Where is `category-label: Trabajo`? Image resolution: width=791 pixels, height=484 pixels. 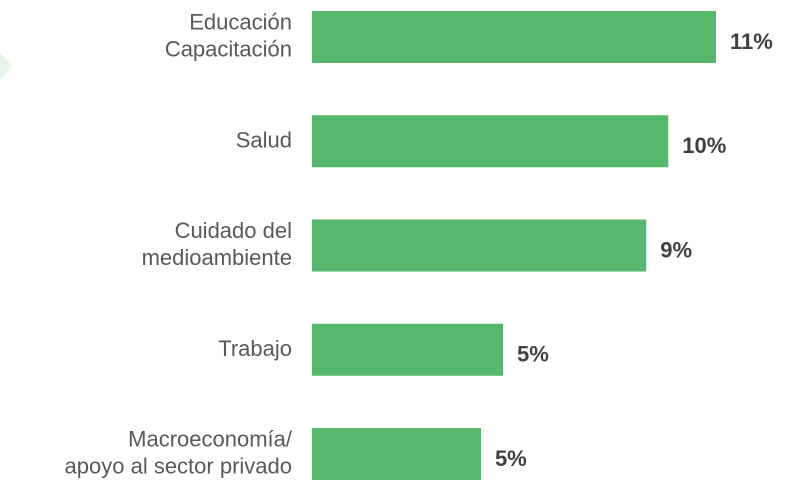 category-label: Trabajo is located at coordinates (255, 348).